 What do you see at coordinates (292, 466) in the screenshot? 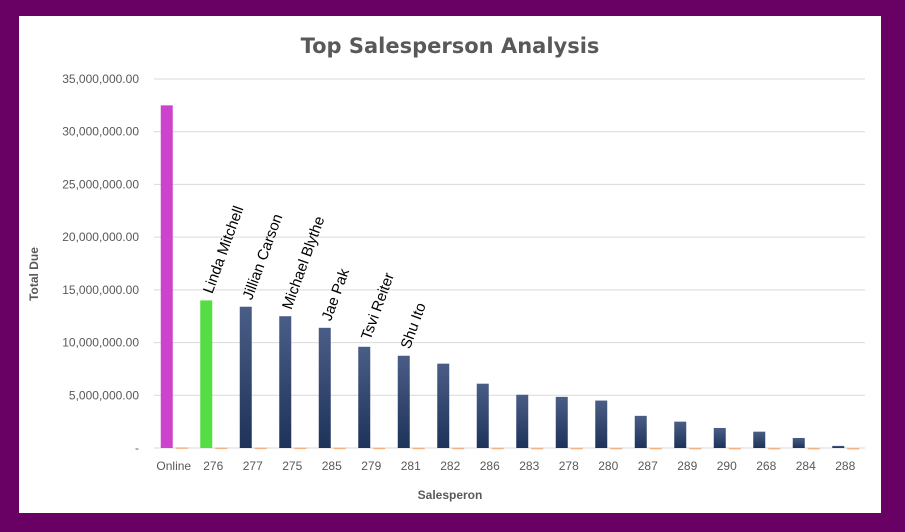
I see `x-tick-label: 275` at bounding box center [292, 466].